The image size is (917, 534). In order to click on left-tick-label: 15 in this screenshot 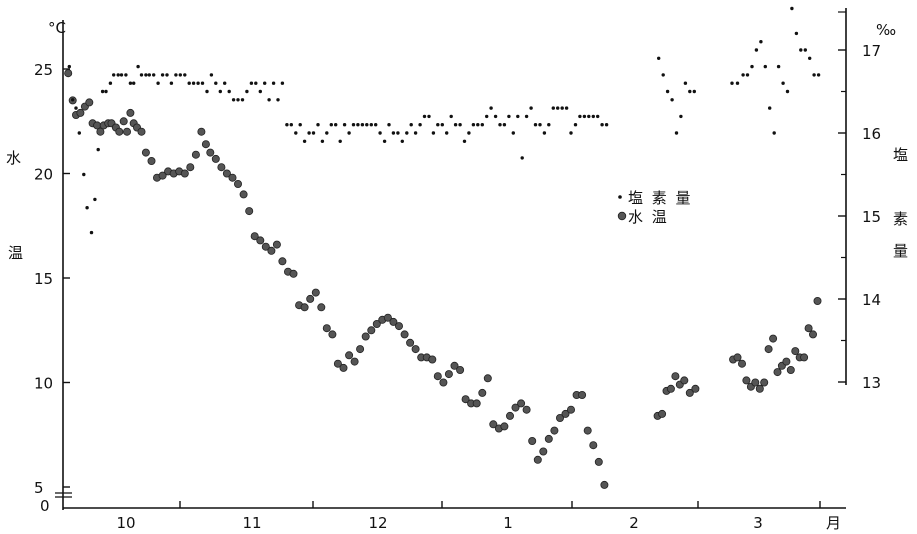, I will do `click(43, 279)`.